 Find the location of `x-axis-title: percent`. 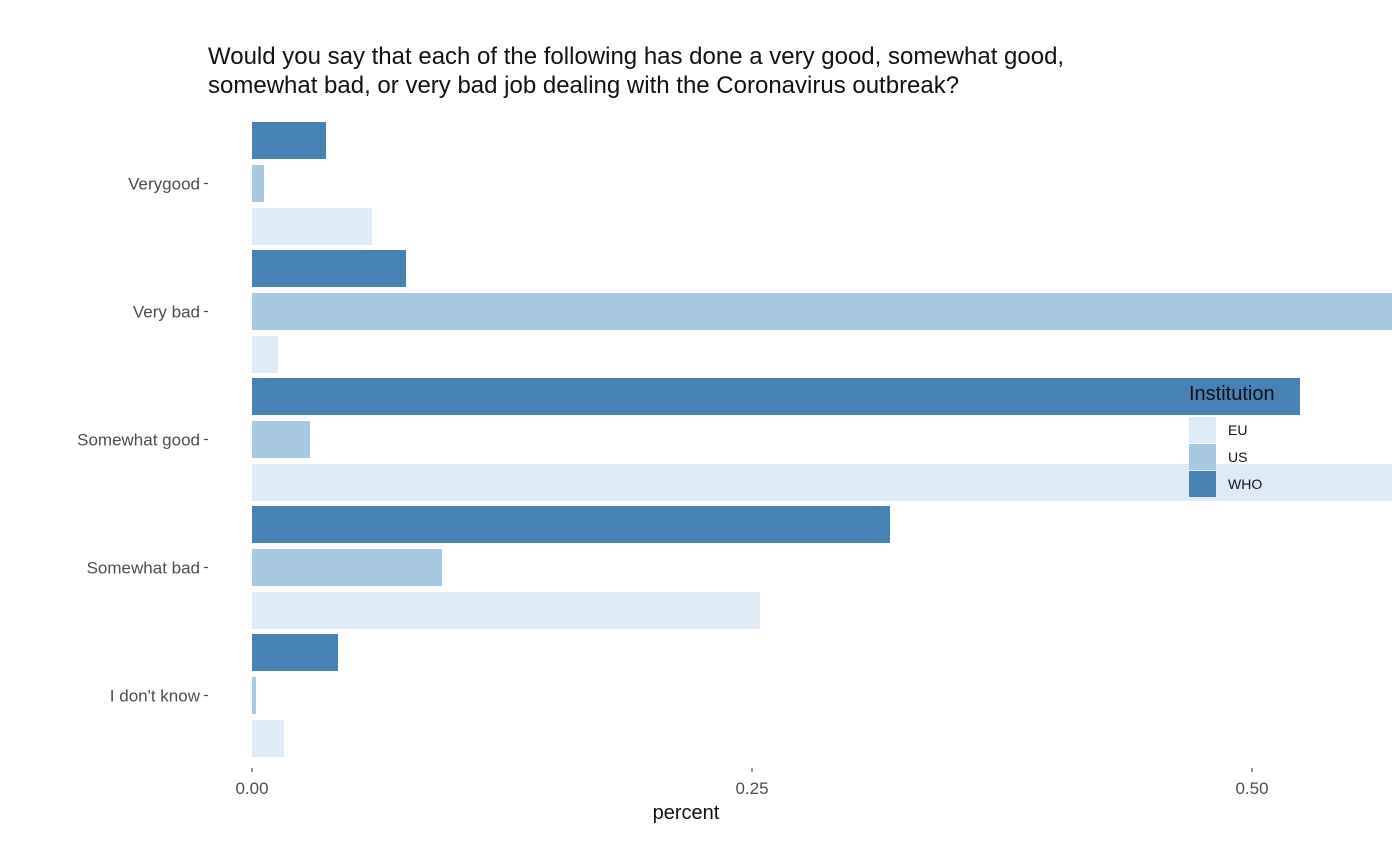

x-axis-title: percent is located at coordinates (686, 813).